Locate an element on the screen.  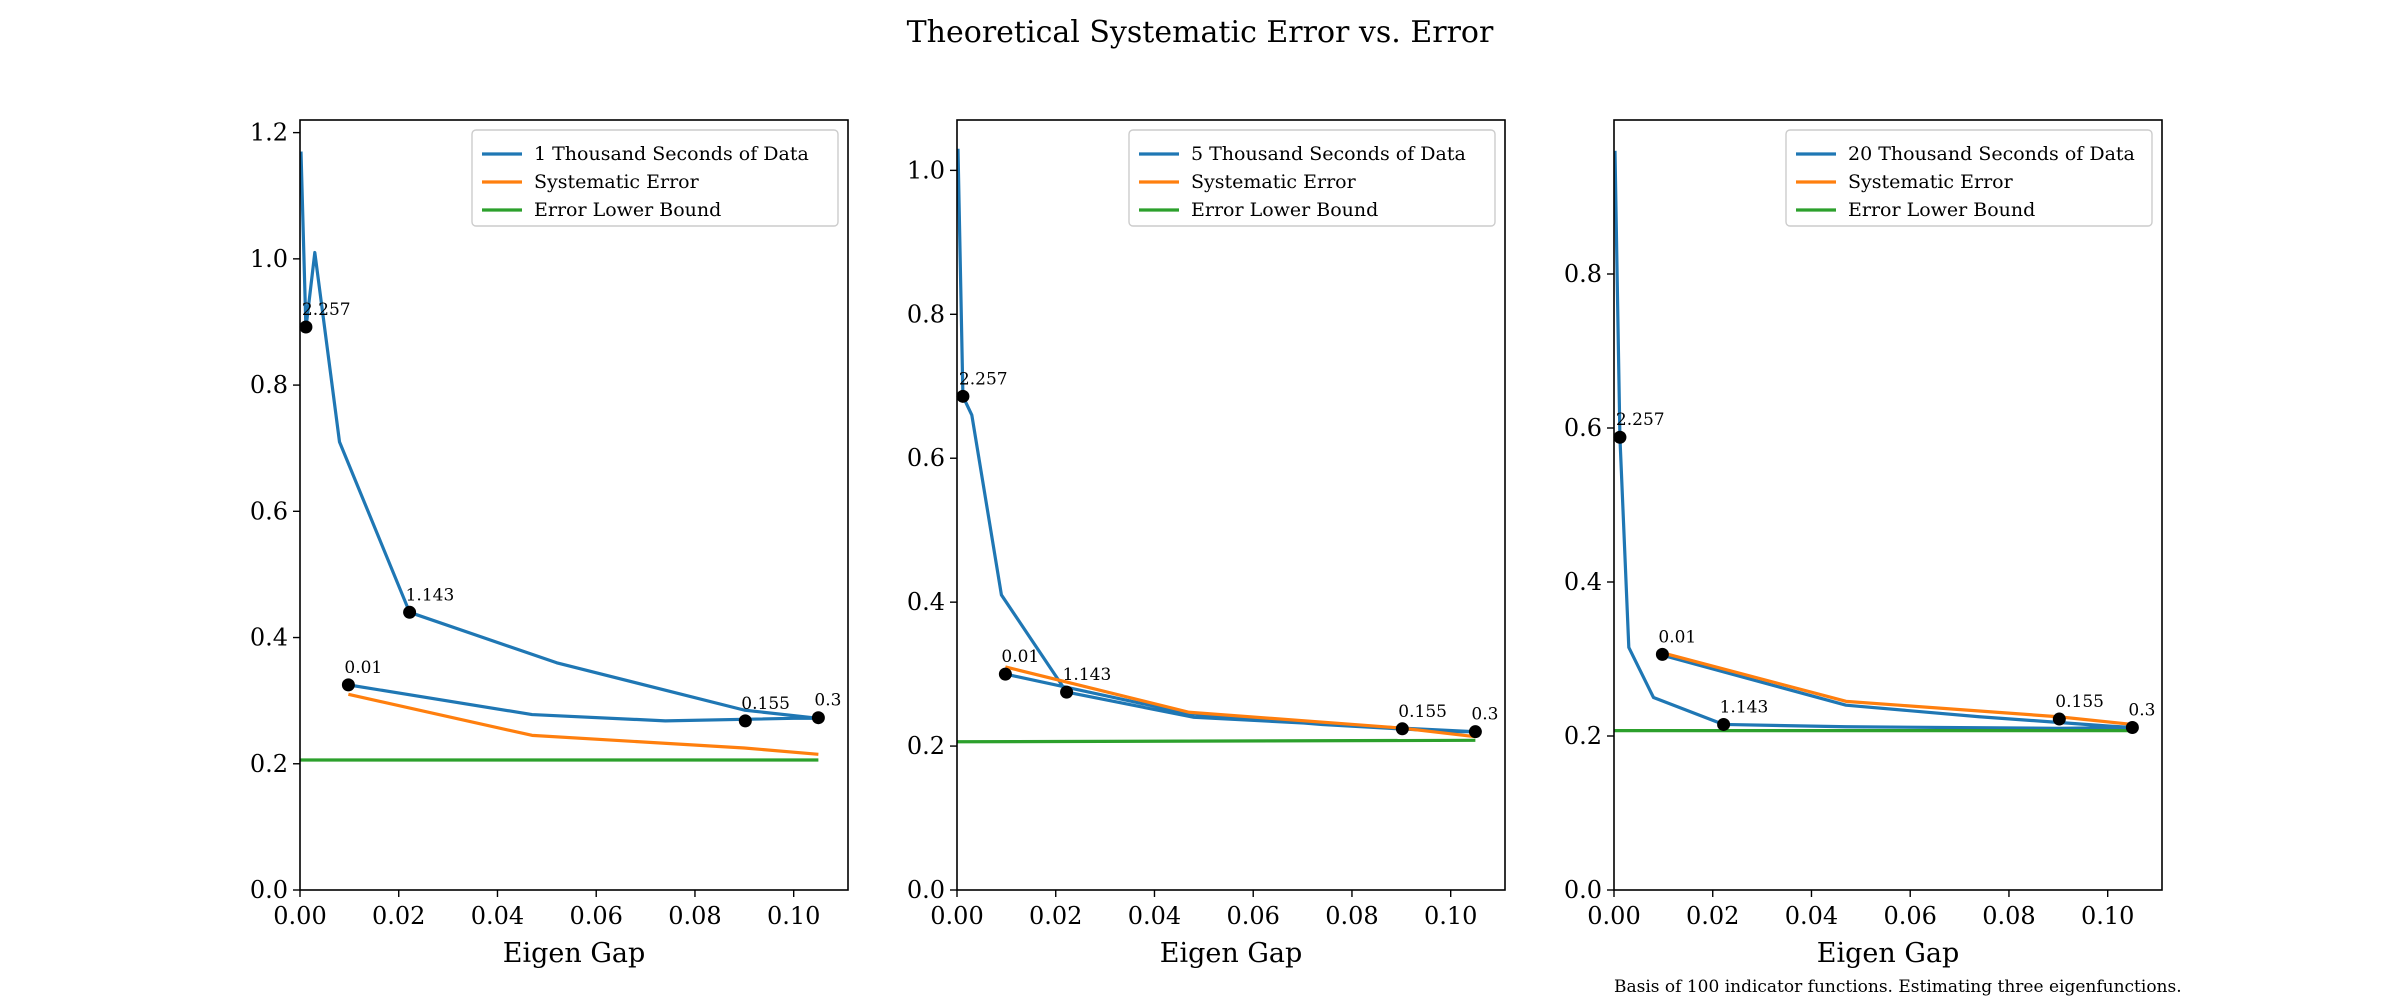
y-tick-label: 1.2 is located at coordinates (269, 133).